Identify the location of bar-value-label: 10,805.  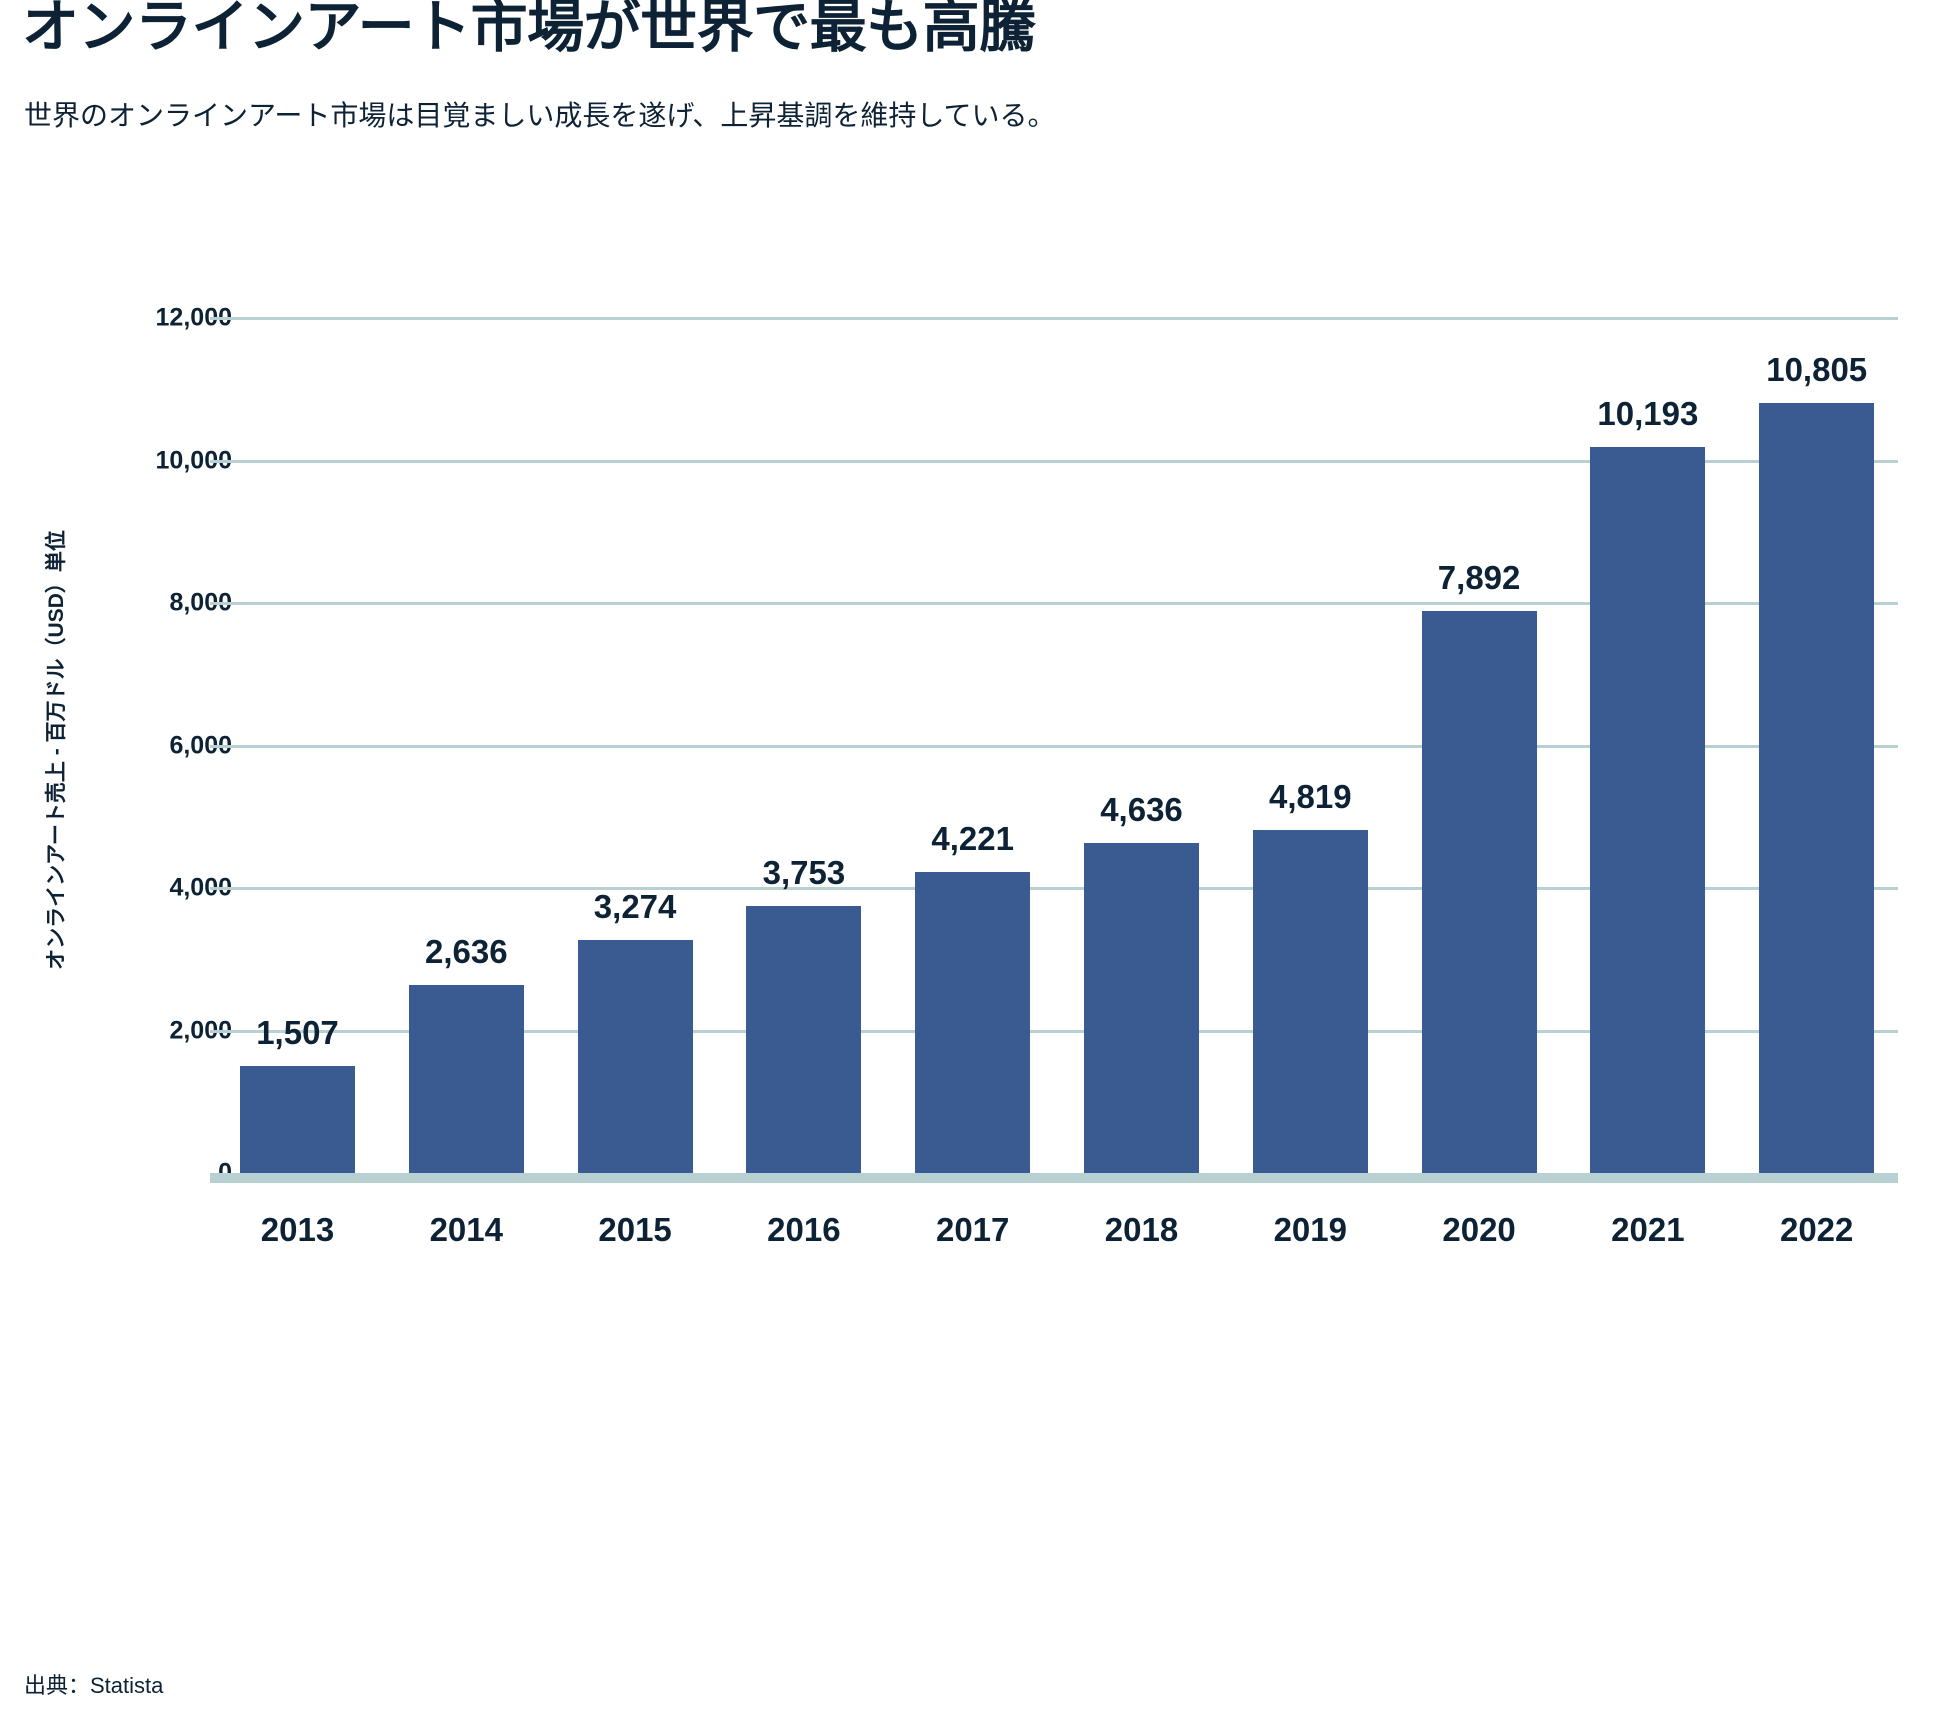
(1817, 370).